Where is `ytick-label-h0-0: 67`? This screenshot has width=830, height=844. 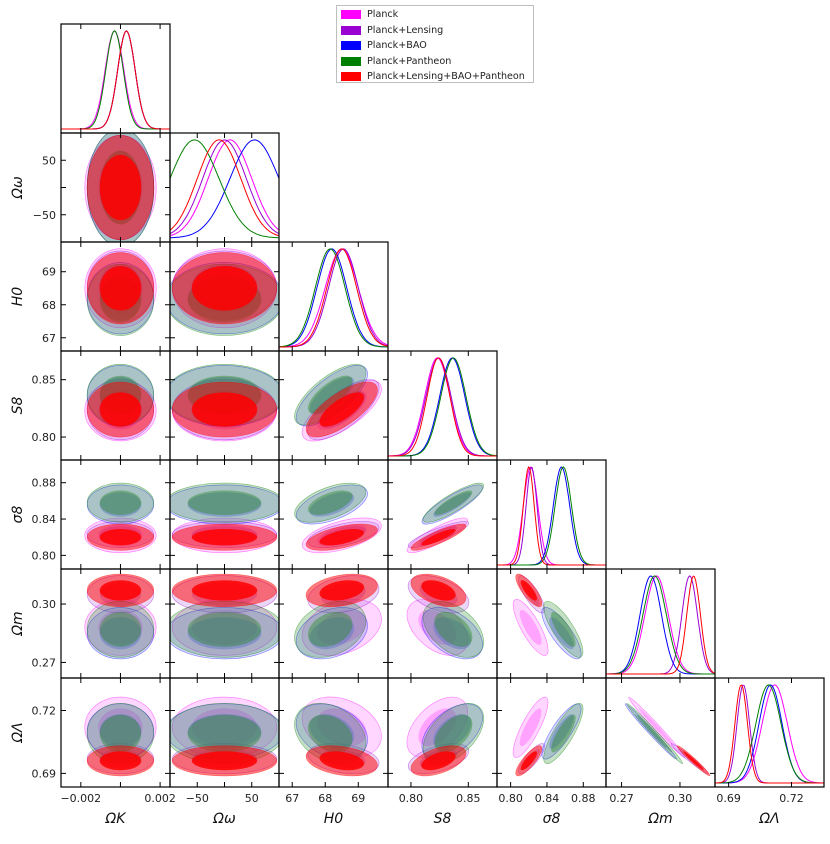 ytick-label-h0-0: 67 is located at coordinates (49, 338).